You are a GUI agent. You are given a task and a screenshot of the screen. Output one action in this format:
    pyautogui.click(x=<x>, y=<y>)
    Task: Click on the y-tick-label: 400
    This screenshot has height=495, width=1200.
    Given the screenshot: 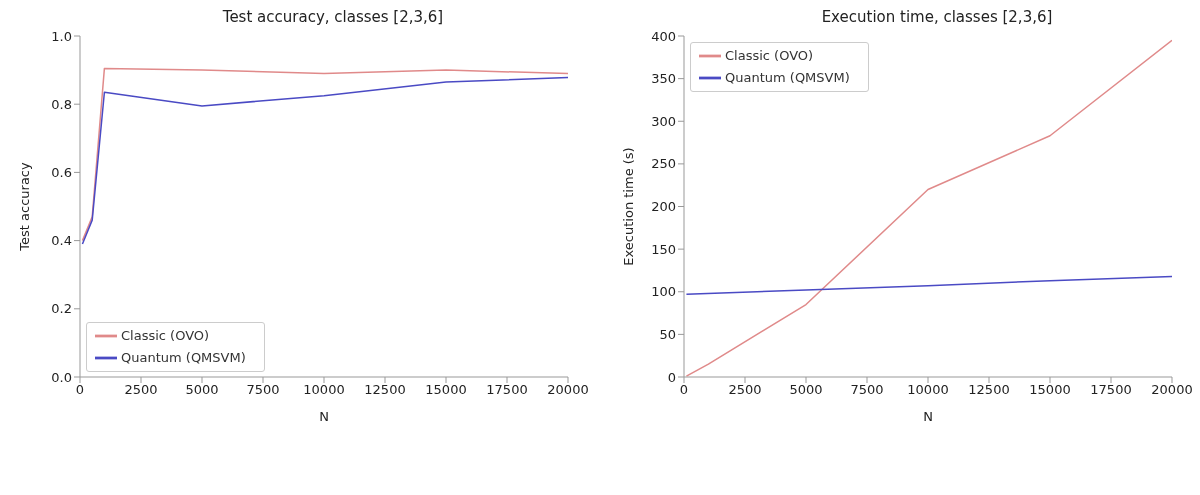 What is the action you would take?
    pyautogui.click(x=663, y=36)
    